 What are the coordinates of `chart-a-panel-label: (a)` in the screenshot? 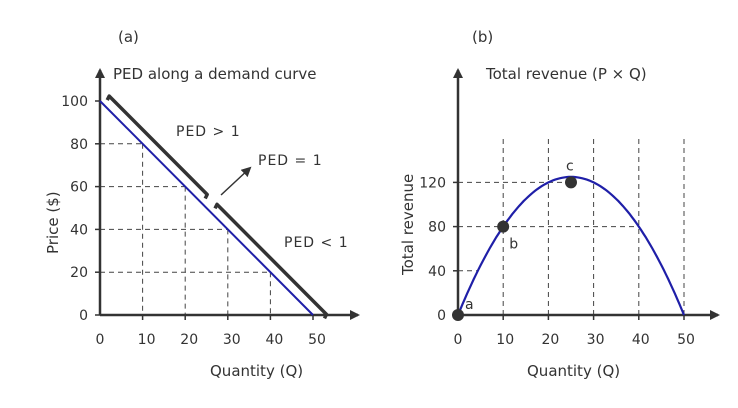 It's located at (128, 37).